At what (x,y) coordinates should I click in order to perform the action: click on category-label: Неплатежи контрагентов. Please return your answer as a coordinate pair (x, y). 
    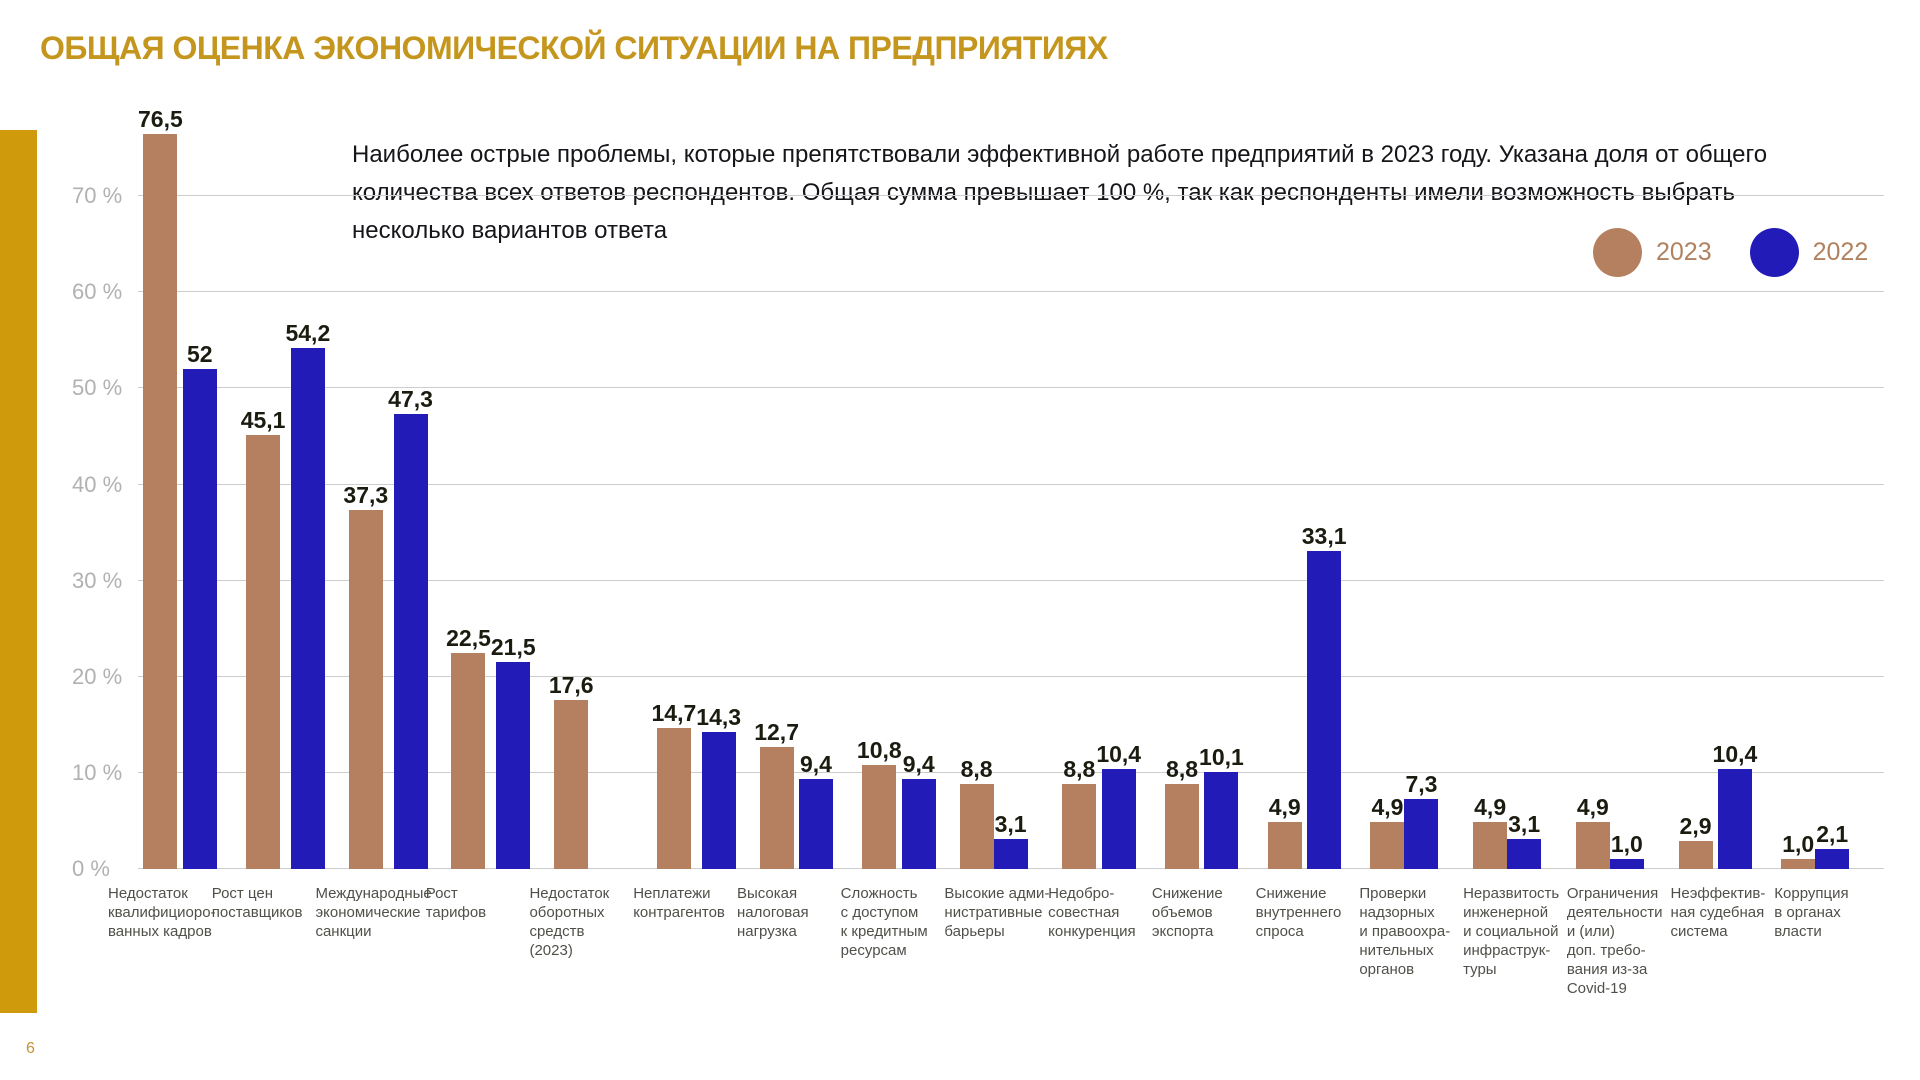
    Looking at the image, I should click on (679, 903).